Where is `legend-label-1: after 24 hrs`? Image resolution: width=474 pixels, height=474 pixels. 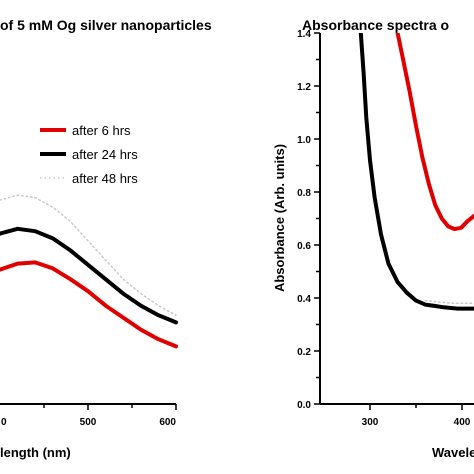 legend-label-1: after 24 hrs is located at coordinates (105, 154).